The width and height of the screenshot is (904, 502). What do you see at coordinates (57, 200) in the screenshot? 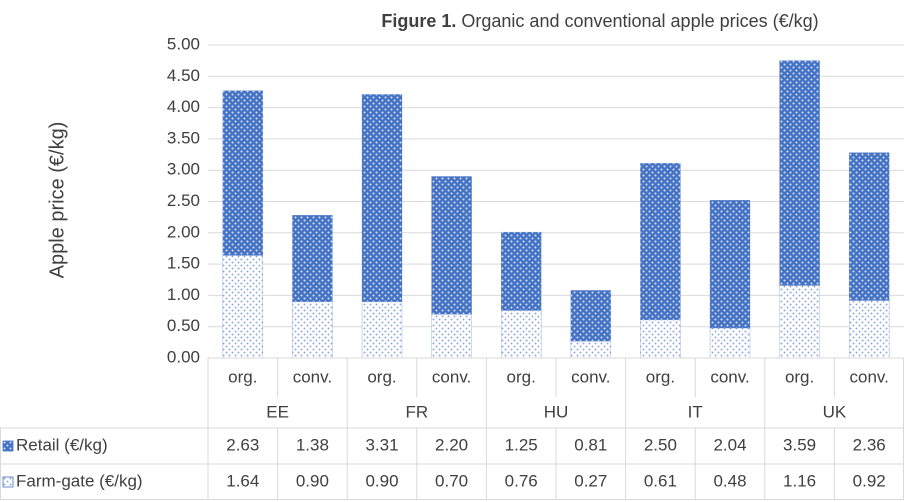
I see `y-axis-label: Apple price (€/kg)` at bounding box center [57, 200].